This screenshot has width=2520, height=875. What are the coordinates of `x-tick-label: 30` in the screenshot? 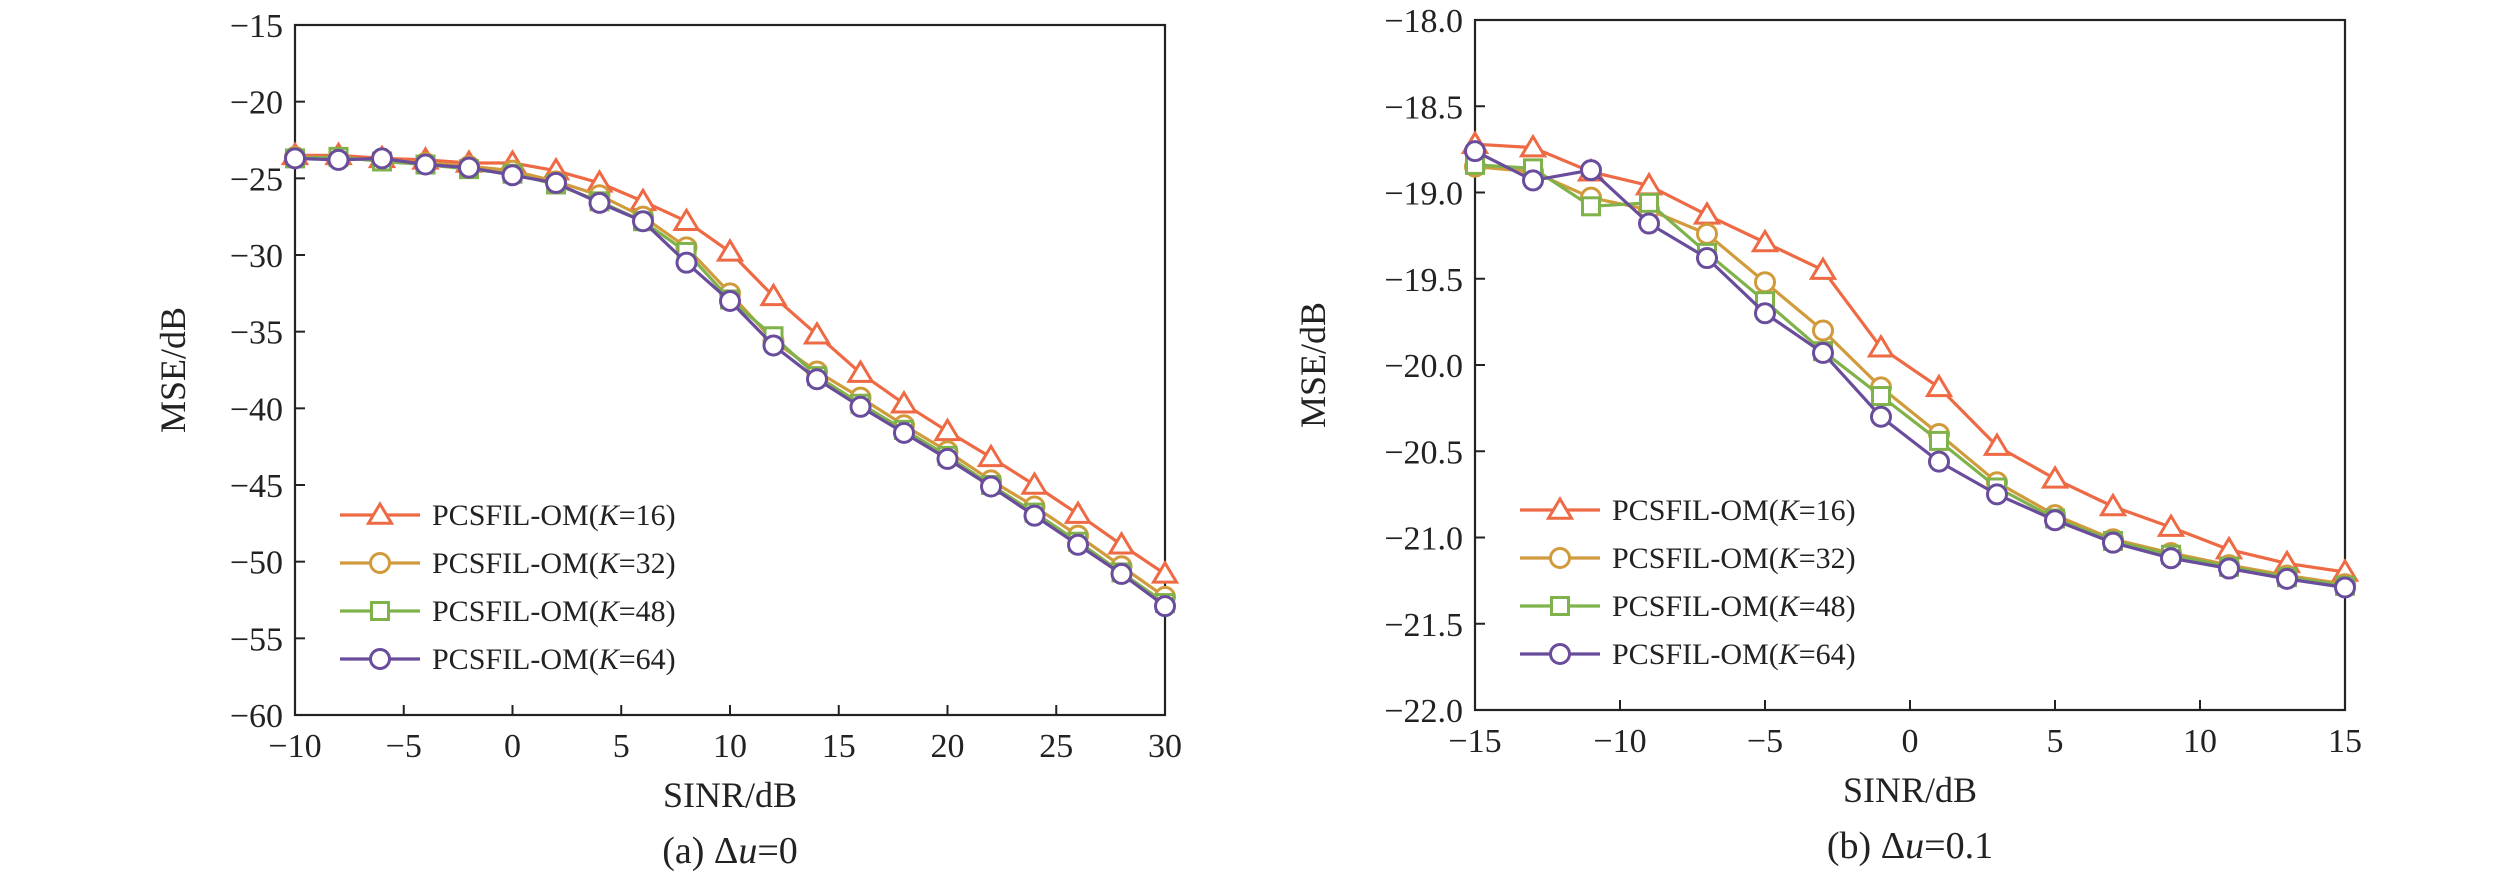 It's located at (1165, 746).